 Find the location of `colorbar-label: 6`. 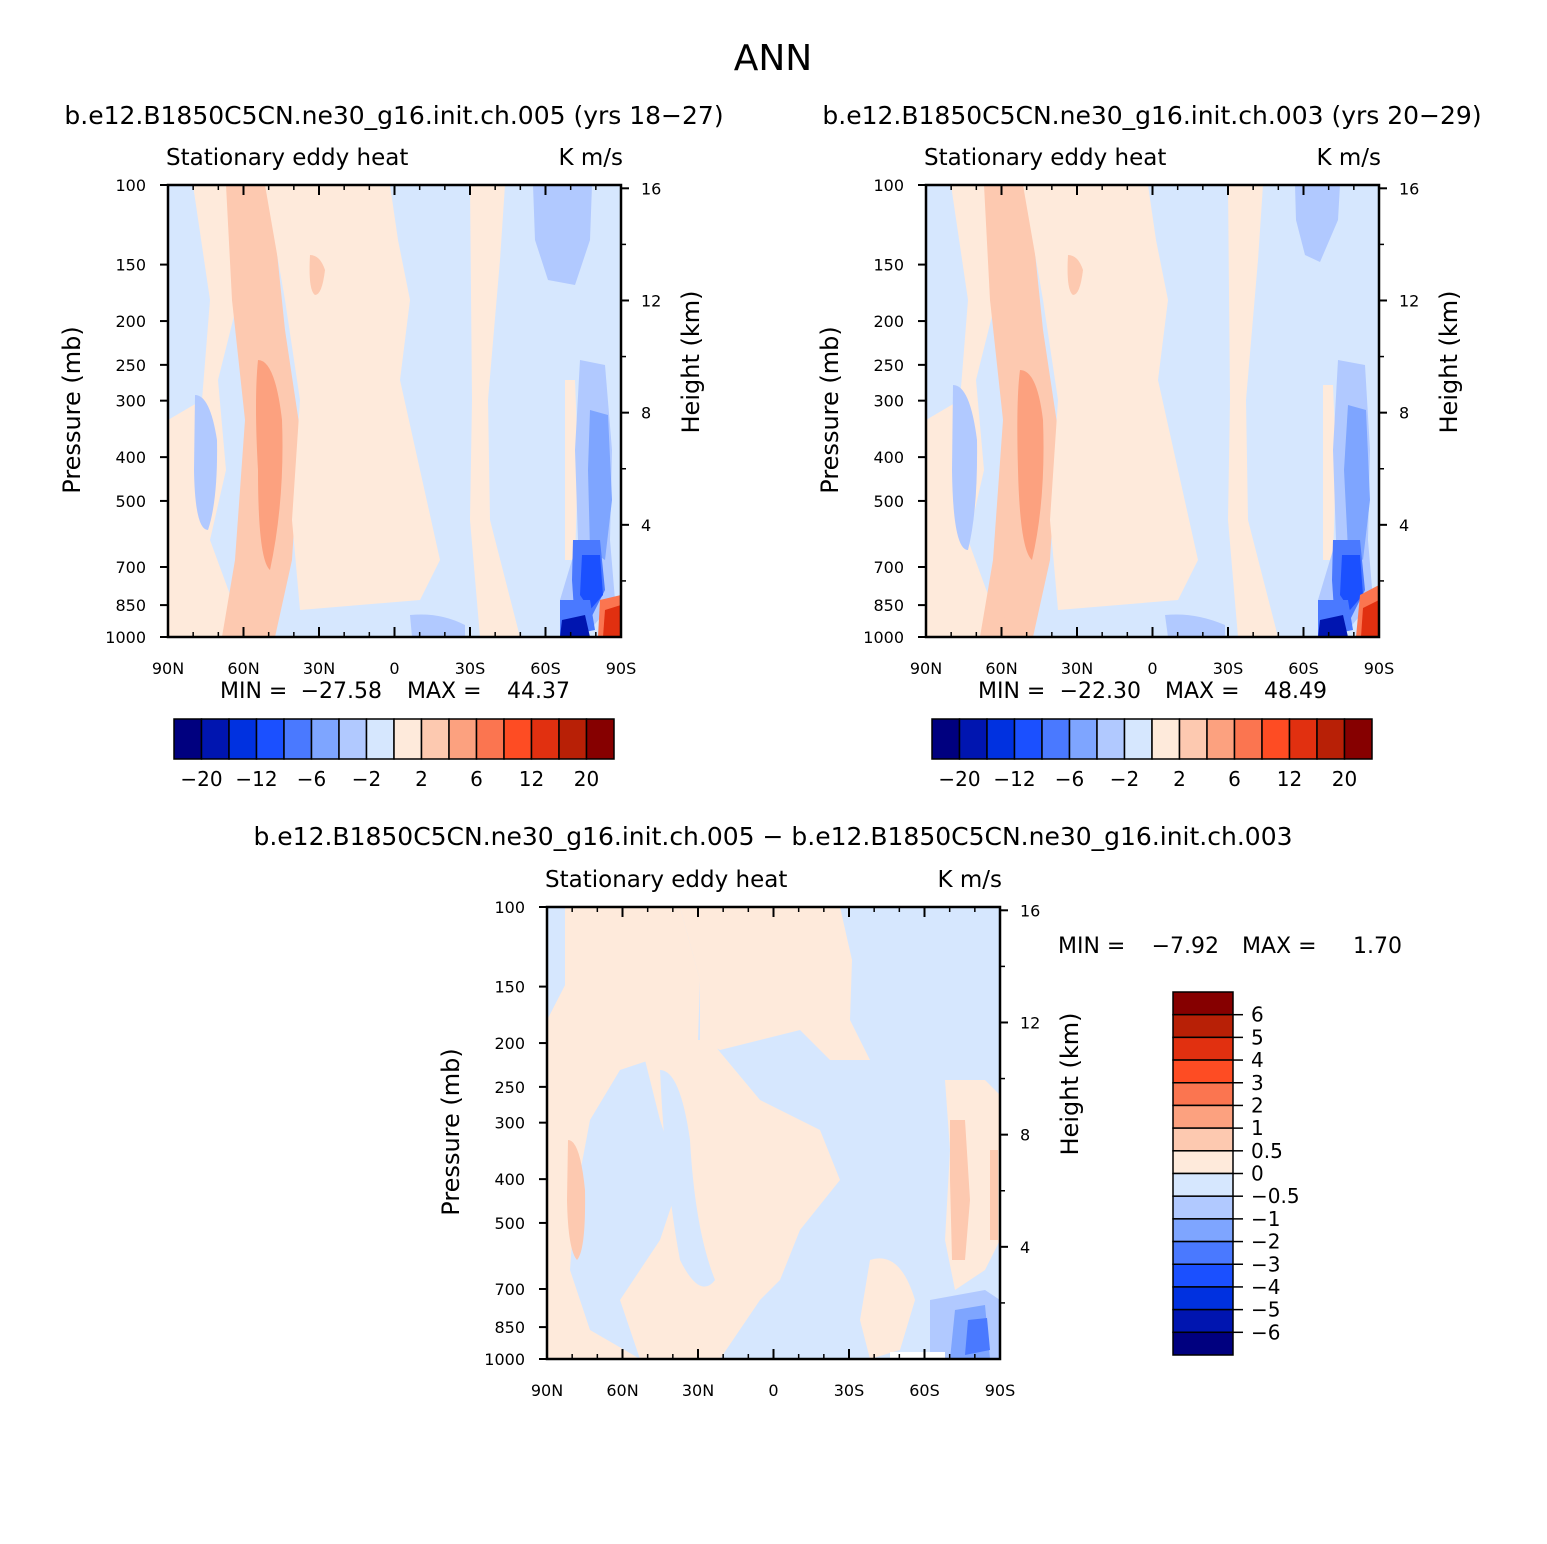

colorbar-label: 6 is located at coordinates (1234, 779).